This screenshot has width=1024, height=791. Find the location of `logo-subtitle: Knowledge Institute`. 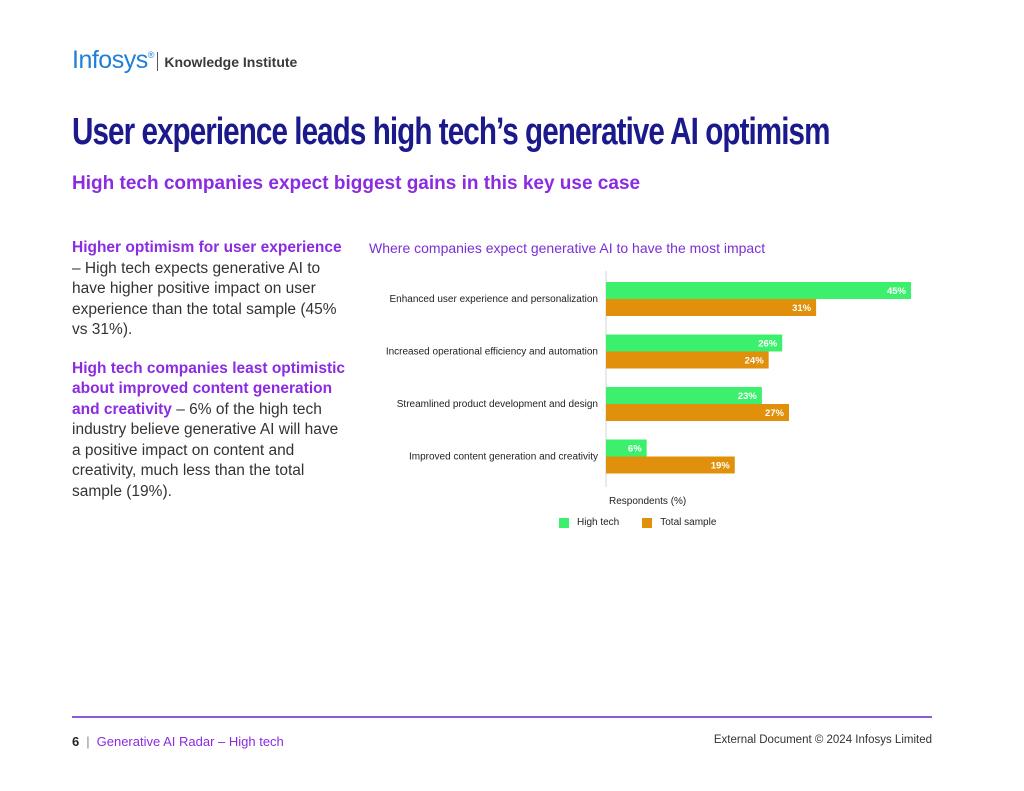

logo-subtitle: Knowledge Institute is located at coordinates (231, 62).